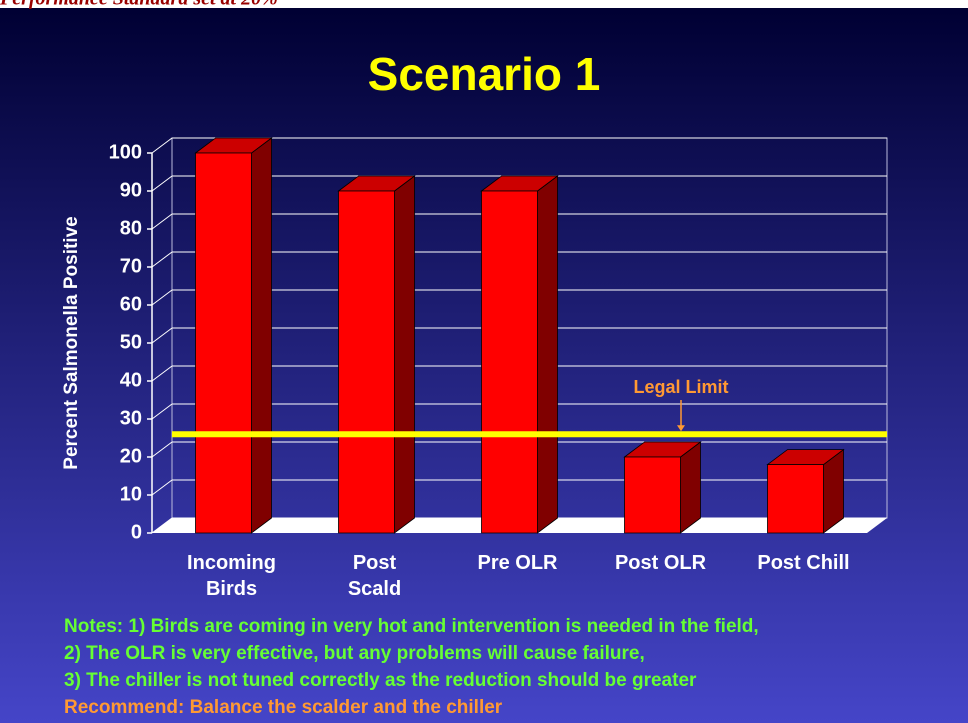 The width and height of the screenshot is (968, 723). I want to click on y-tick-label: 30, so click(131, 418).